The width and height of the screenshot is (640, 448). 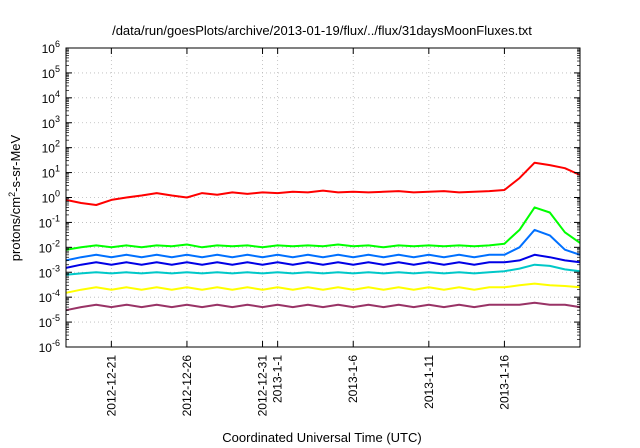 I want to click on y-tick-label: 10⁻², so click(x=49, y=246).